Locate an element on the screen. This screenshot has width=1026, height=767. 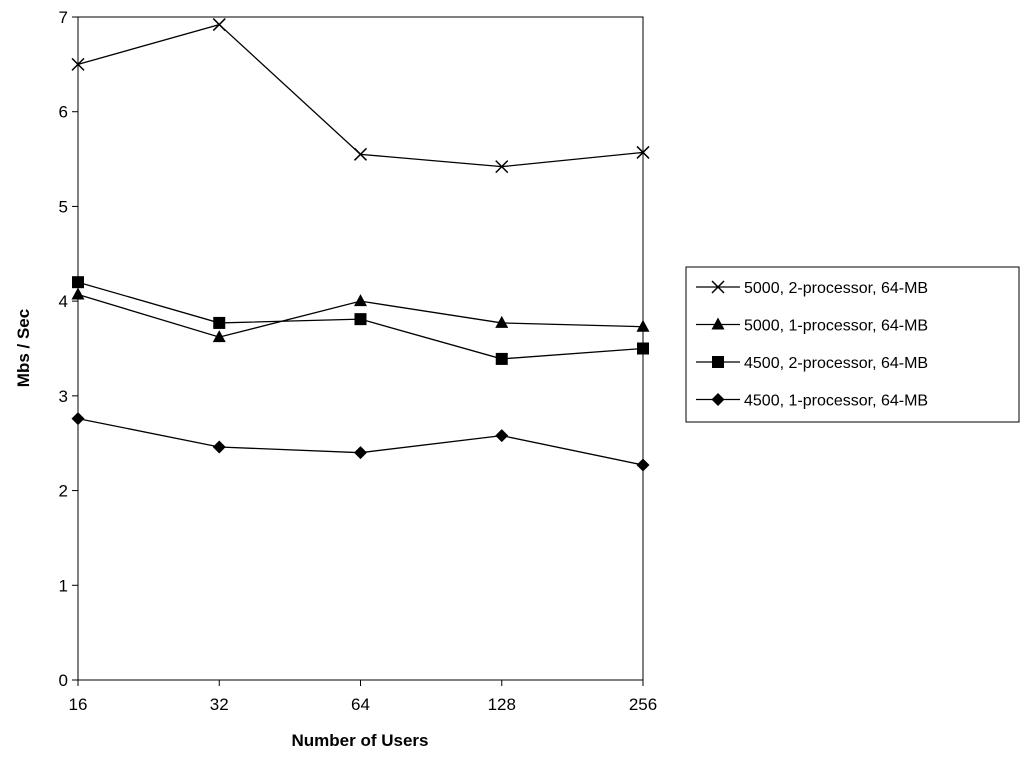
y-tick-label: 5 is located at coordinates (63, 206).